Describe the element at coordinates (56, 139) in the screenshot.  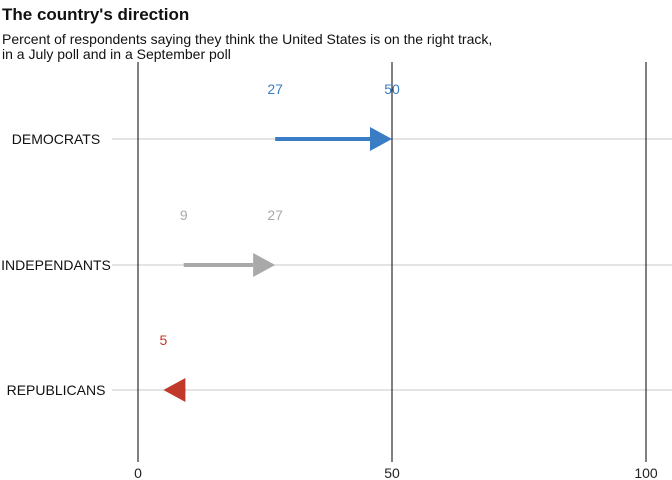
I see `category-label: DEMOCRATS` at that location.